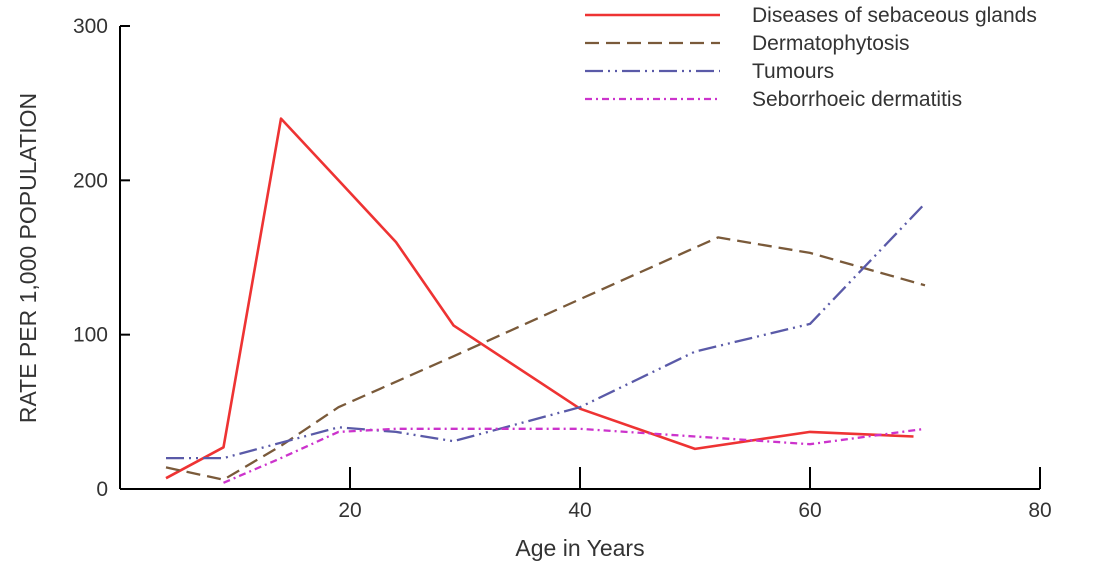 The image size is (1102, 565). I want to click on legend-label-3: Tumours, so click(793, 71).